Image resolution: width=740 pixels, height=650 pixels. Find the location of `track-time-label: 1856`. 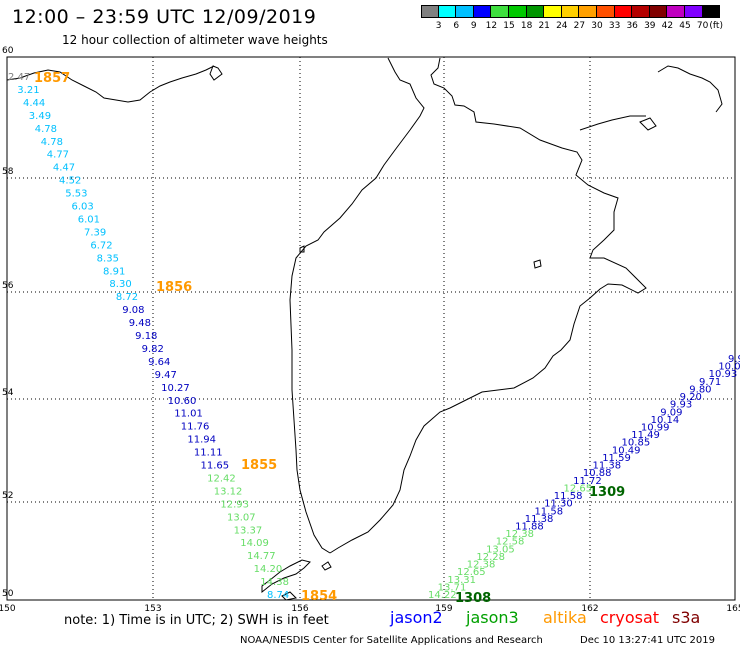

track-time-label: 1856 is located at coordinates (174, 287).